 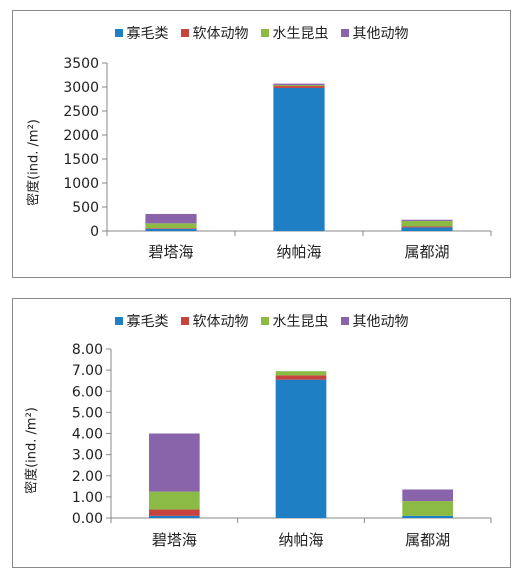 I want to click on y-tick-label: 3000, so click(x=81, y=88).